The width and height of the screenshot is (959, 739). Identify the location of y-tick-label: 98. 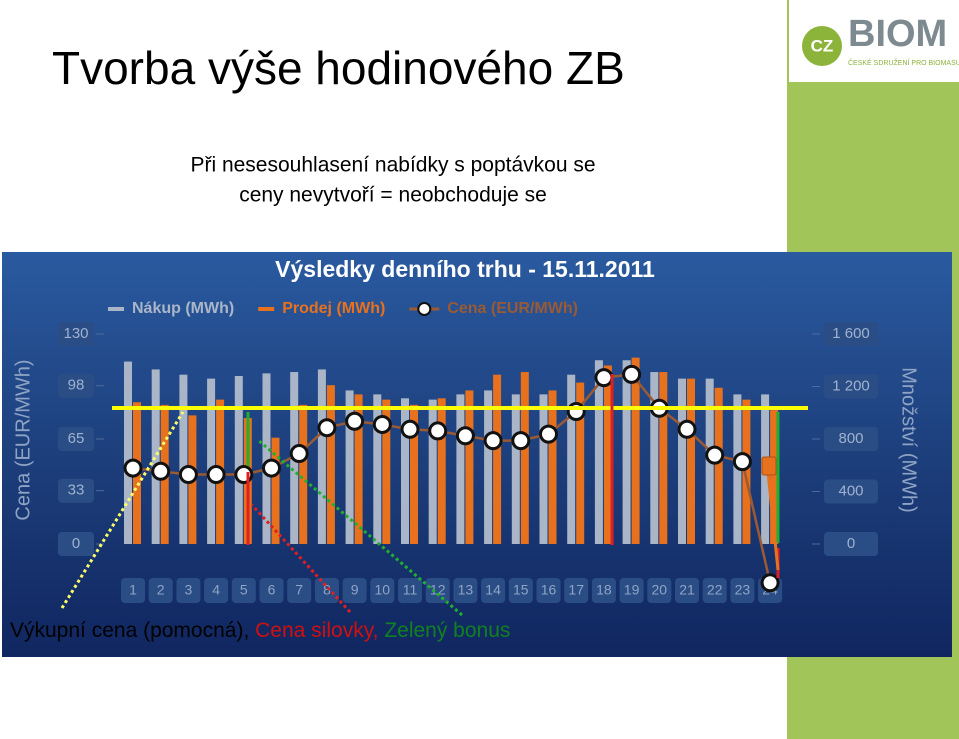
(76, 385).